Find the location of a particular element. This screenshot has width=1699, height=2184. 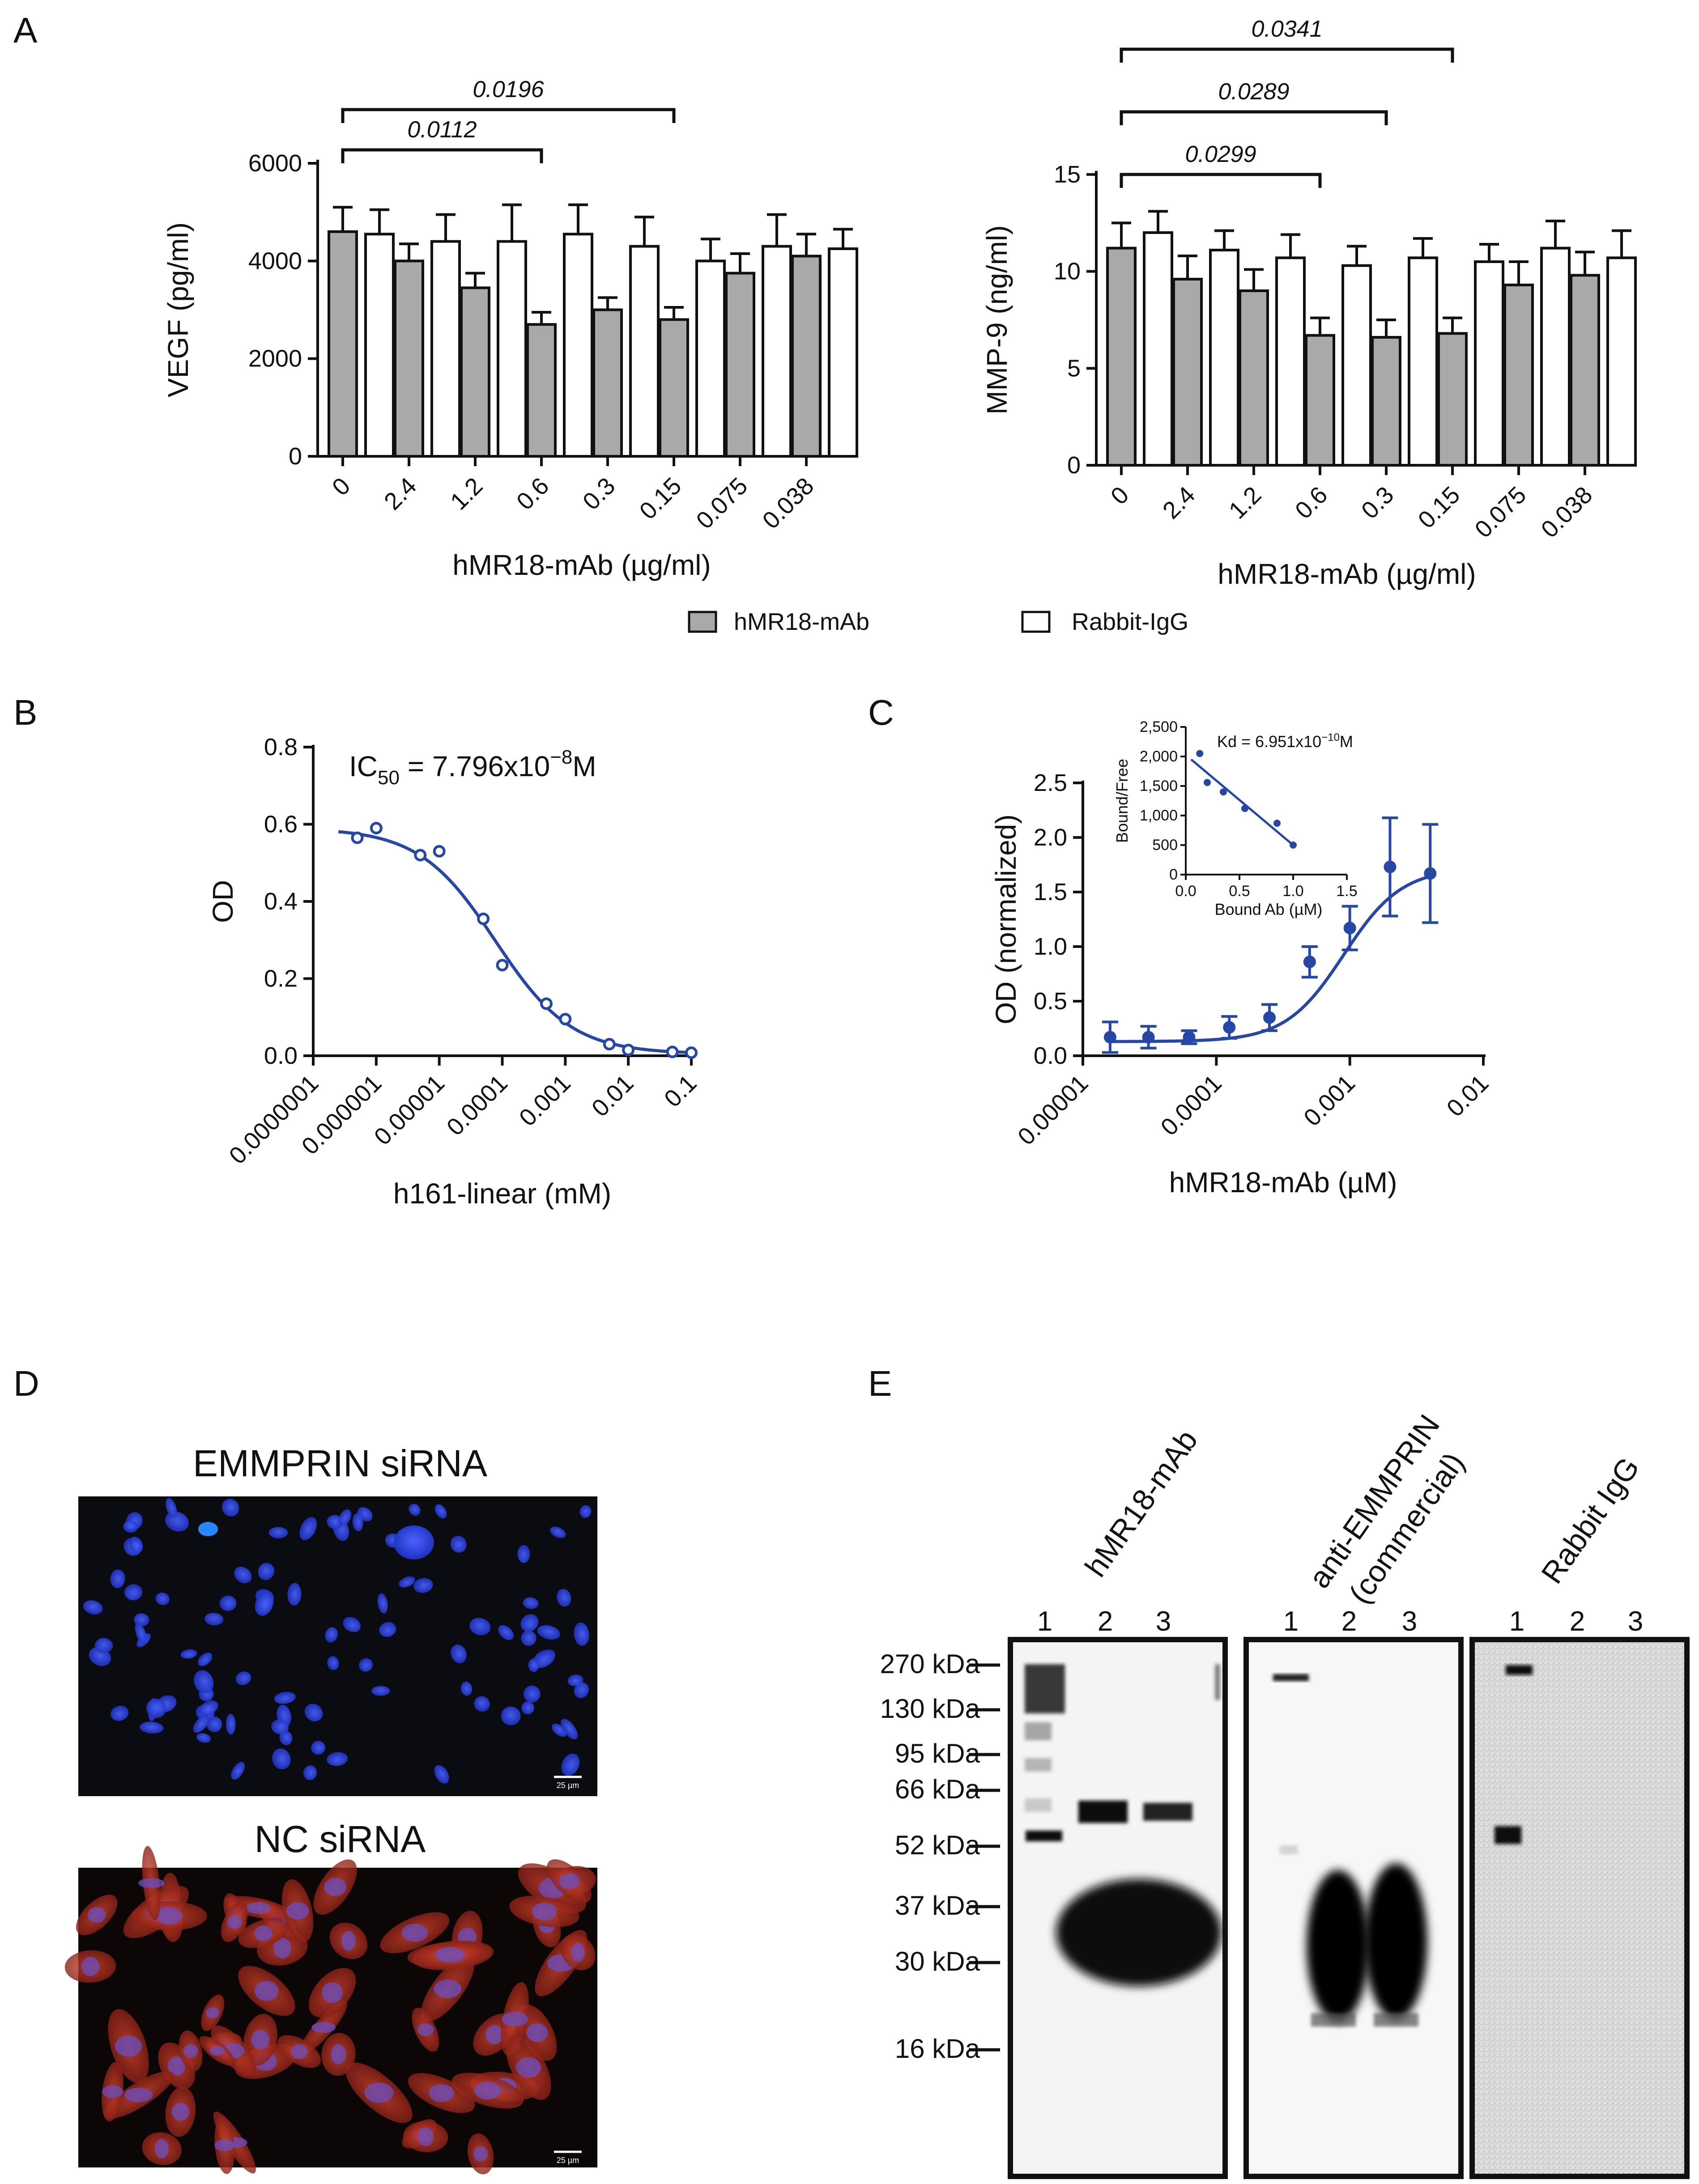

inset-y-tick-label: 1,500 is located at coordinates (1159, 786).